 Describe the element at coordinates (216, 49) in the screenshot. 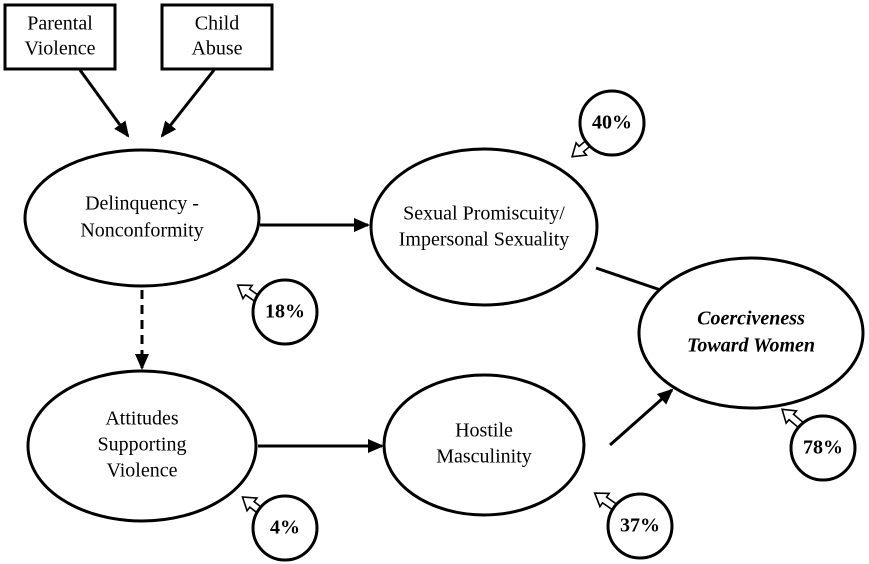

I see `node-label: Abuse` at that location.